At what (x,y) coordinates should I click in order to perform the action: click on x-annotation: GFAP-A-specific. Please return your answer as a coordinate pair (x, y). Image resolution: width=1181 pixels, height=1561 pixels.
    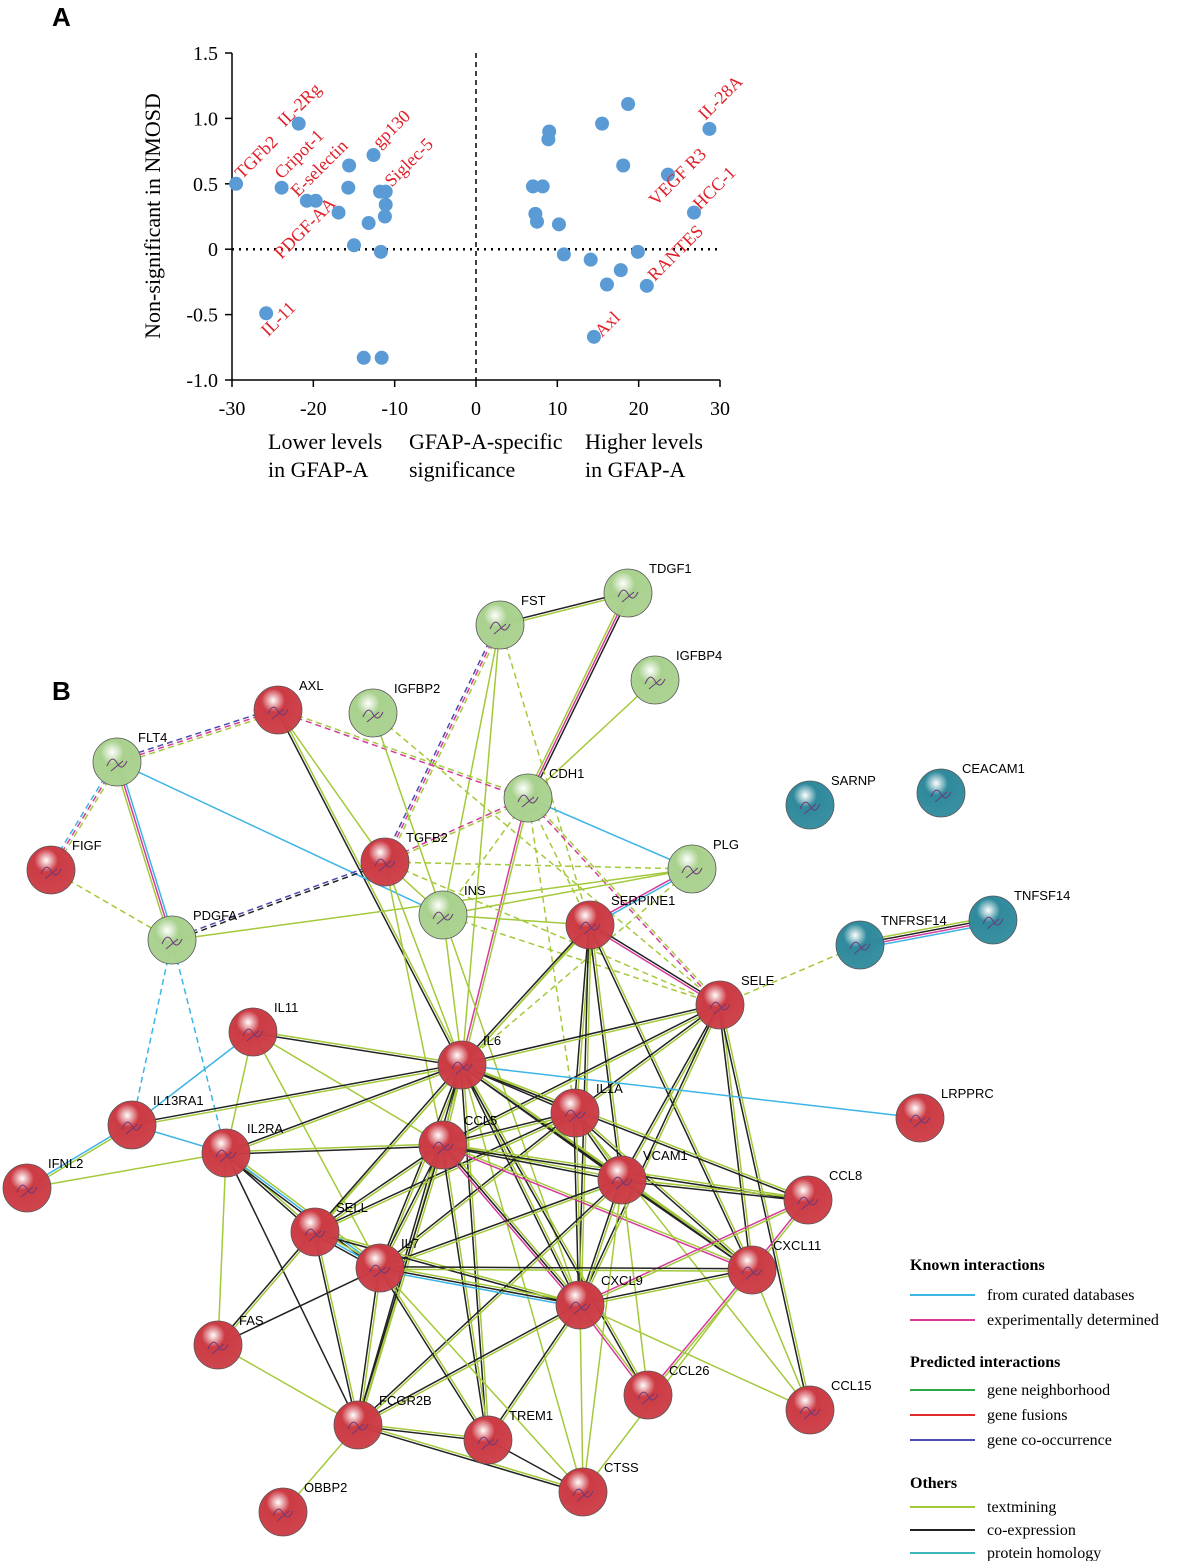
    Looking at the image, I should click on (486, 441).